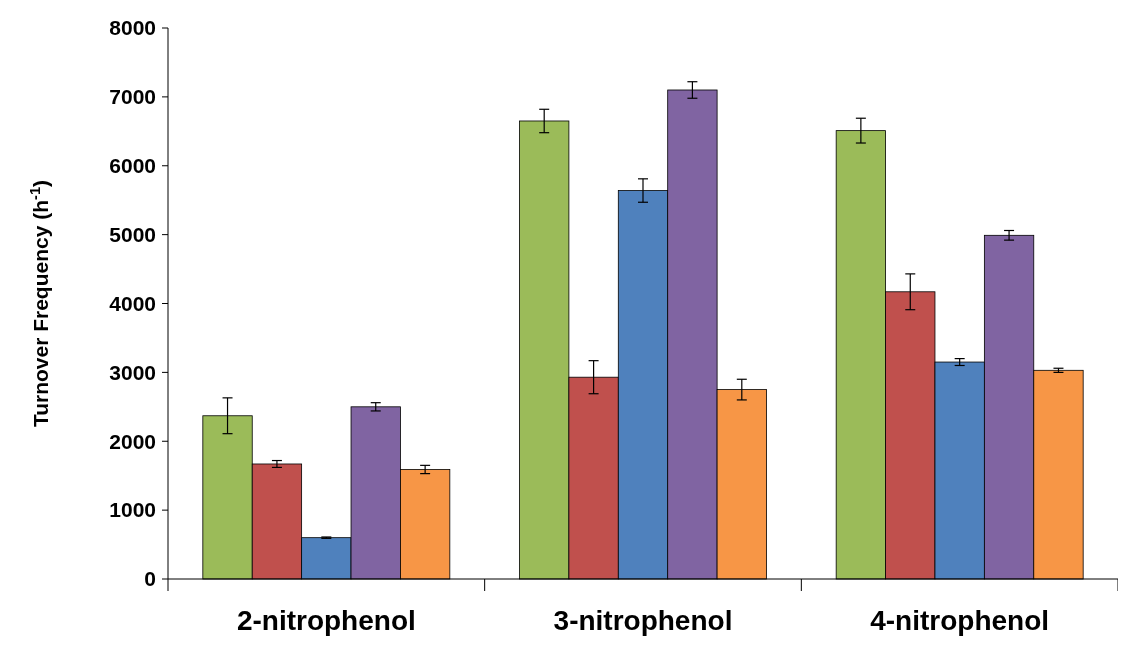 The height and width of the screenshot is (652, 1126). Describe the element at coordinates (132, 303) in the screenshot. I see `y-tick-label: 4000` at that location.